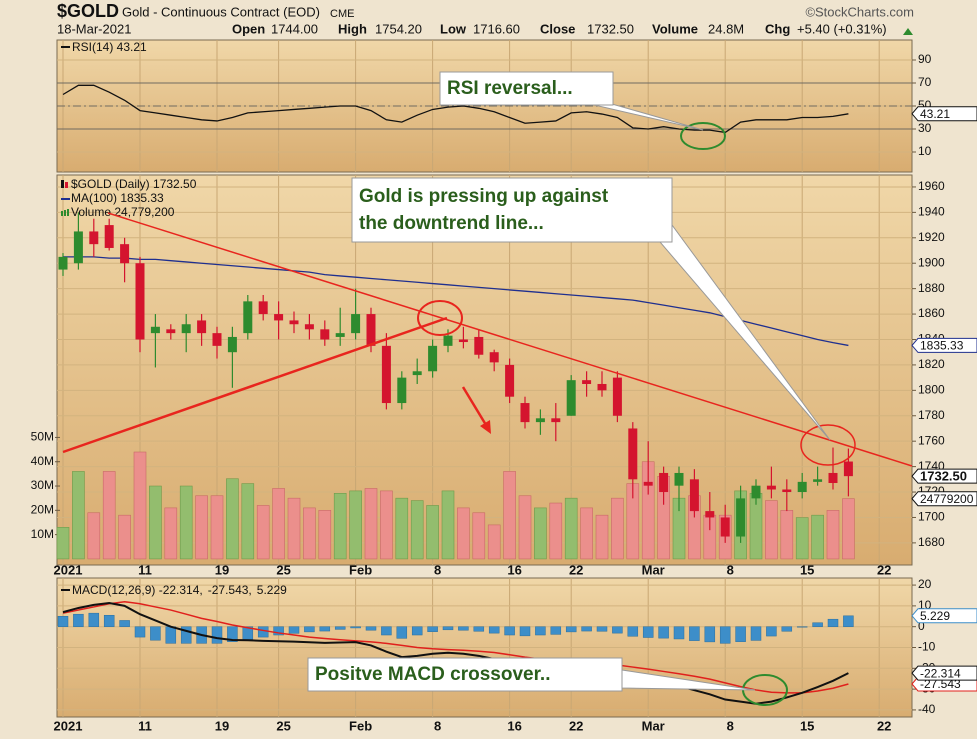 Image resolution: width=977 pixels, height=739 pixels. I want to click on field-value: 24.8M, so click(726, 28).